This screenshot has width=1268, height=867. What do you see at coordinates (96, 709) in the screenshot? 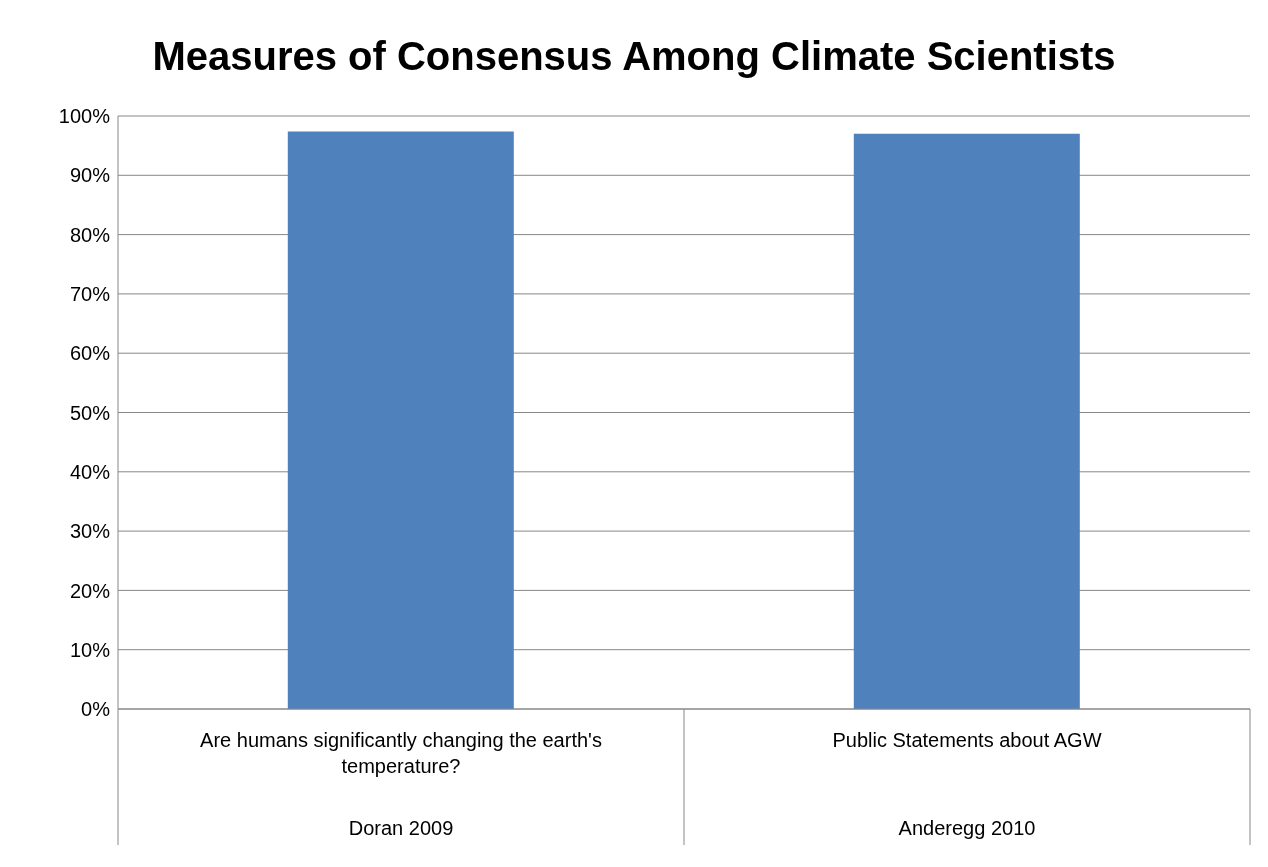
I see `y-tick-label: 0%` at bounding box center [96, 709].